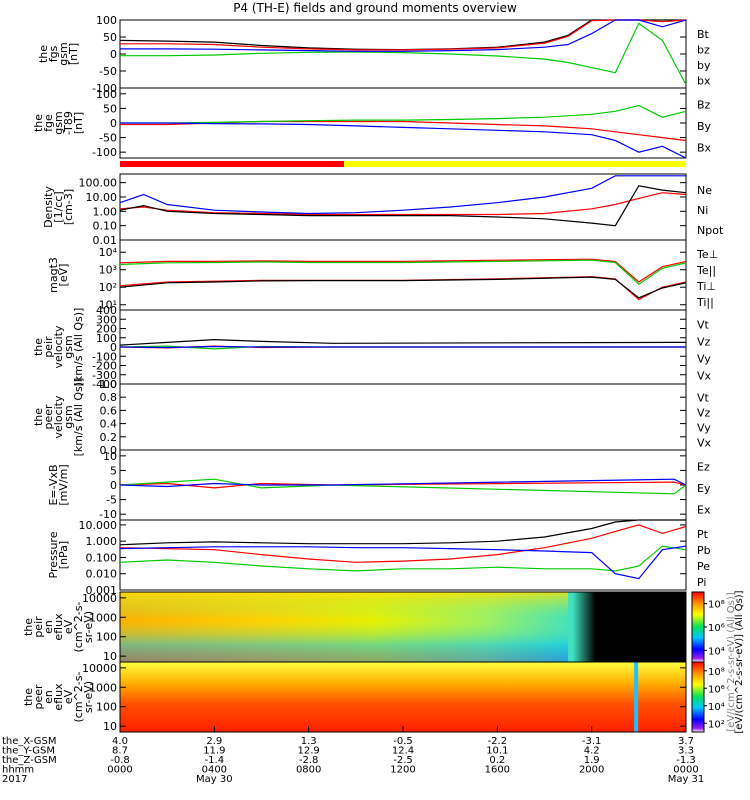  Describe the element at coordinates (403, 114) in the screenshot. I see `series-By` at that location.